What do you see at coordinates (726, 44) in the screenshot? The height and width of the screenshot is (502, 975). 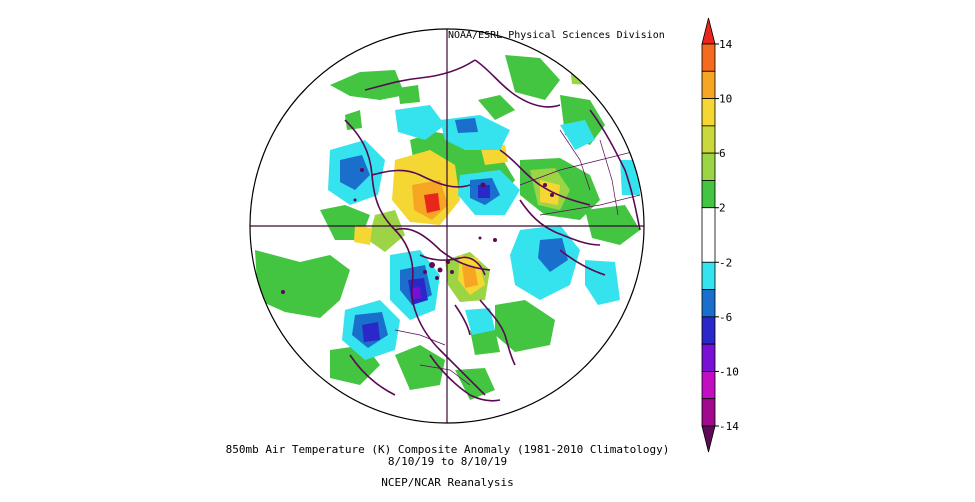 I see `colorbar-label: 14` at bounding box center [726, 44].